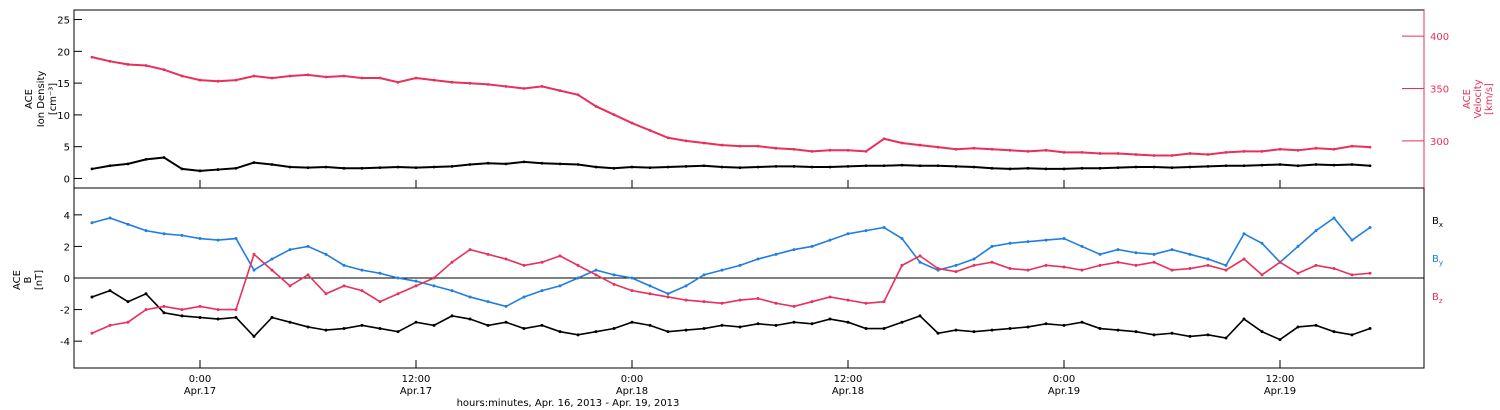  What do you see at coordinates (1478, 98) in the screenshot?
I see `velocity-ylabel-line2: Velocity` at bounding box center [1478, 98].